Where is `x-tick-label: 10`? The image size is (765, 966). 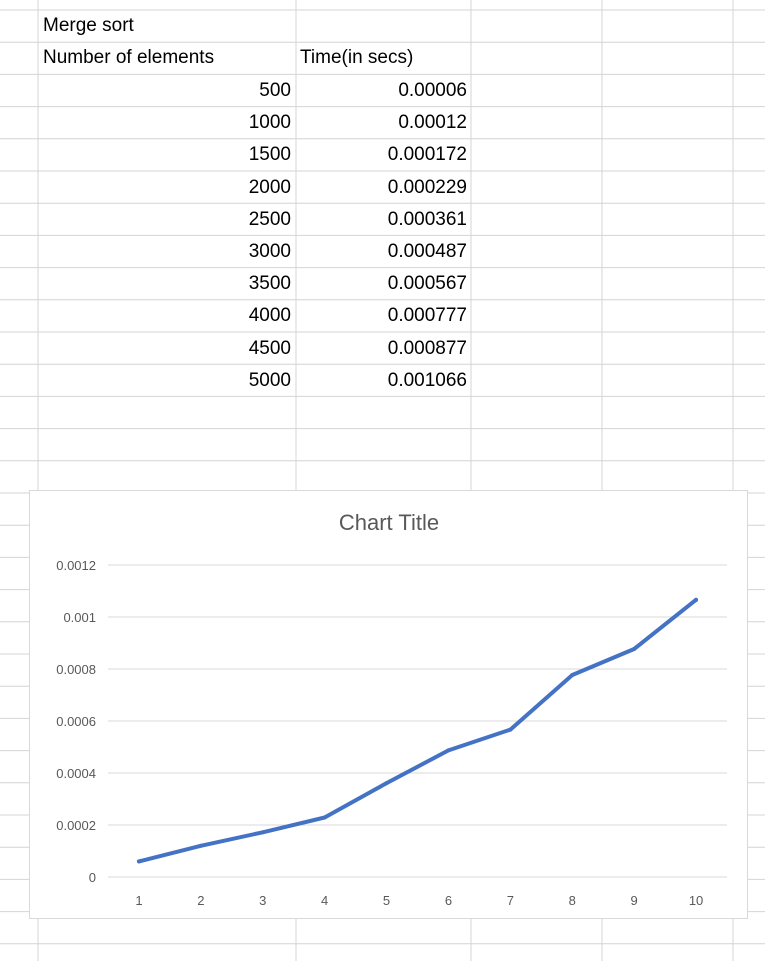 x-tick-label: 10 is located at coordinates (696, 900).